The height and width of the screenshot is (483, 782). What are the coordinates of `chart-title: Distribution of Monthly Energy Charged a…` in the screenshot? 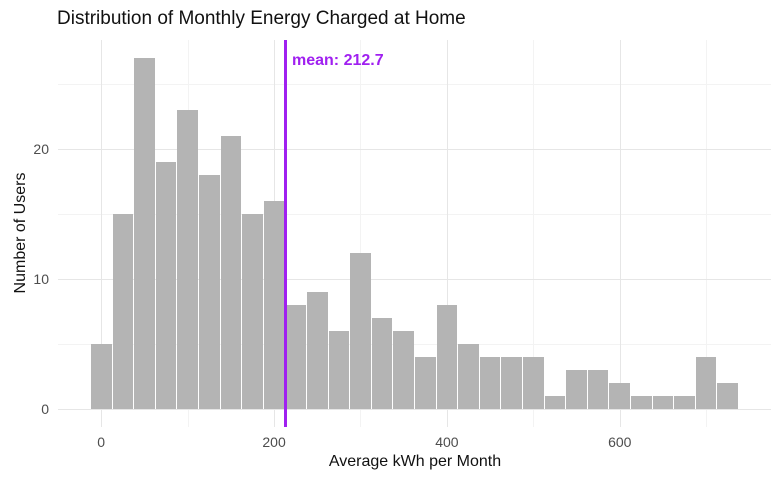 It's located at (261, 18).